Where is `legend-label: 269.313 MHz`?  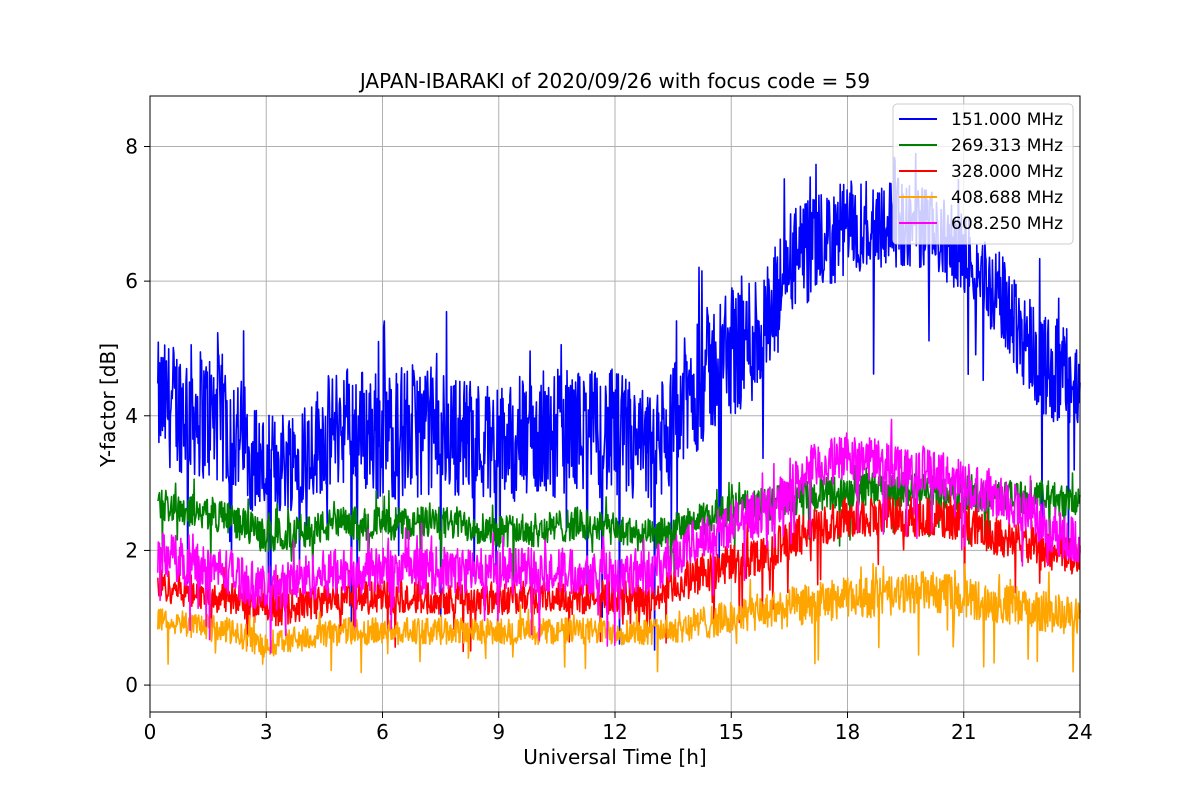
legend-label: 269.313 MHz is located at coordinates (1007, 146).